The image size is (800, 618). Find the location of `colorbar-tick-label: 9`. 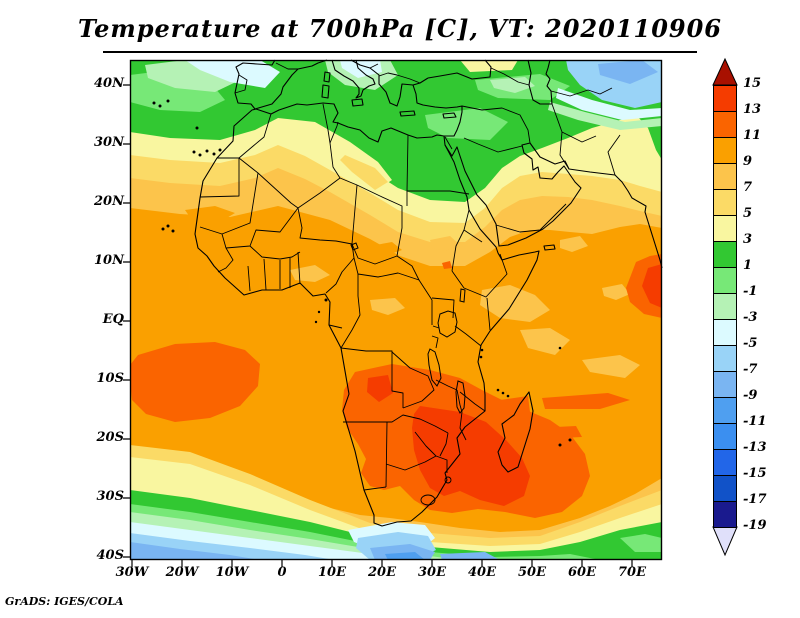

colorbar-tick-label: 9 is located at coordinates (748, 161).